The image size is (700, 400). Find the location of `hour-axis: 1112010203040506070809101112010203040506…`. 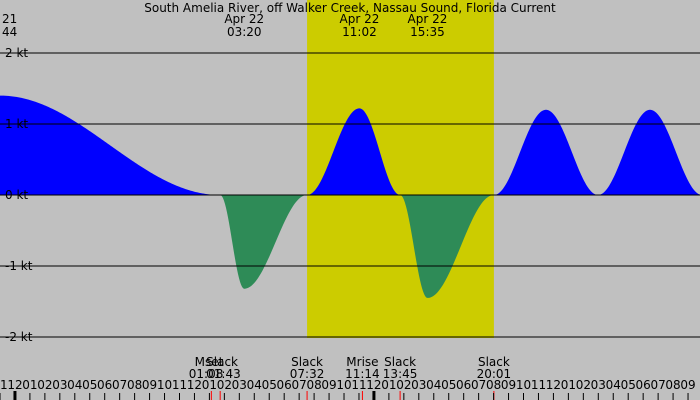

hour-axis: 1112010203040506070809101112010203040506… is located at coordinates (348, 389).